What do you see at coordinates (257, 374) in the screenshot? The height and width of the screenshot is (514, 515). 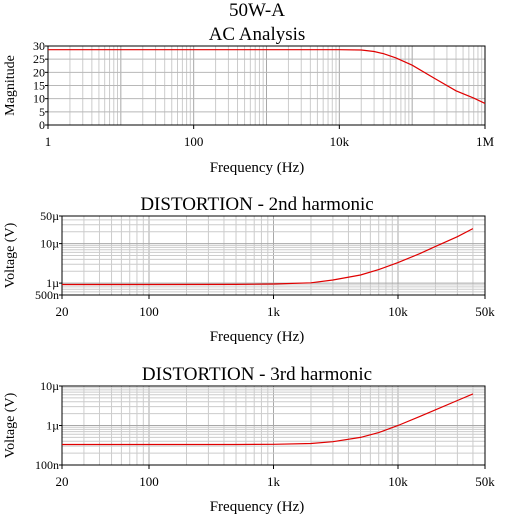 I see `chart-title: DISTORTION - 3rd harmonic` at bounding box center [257, 374].